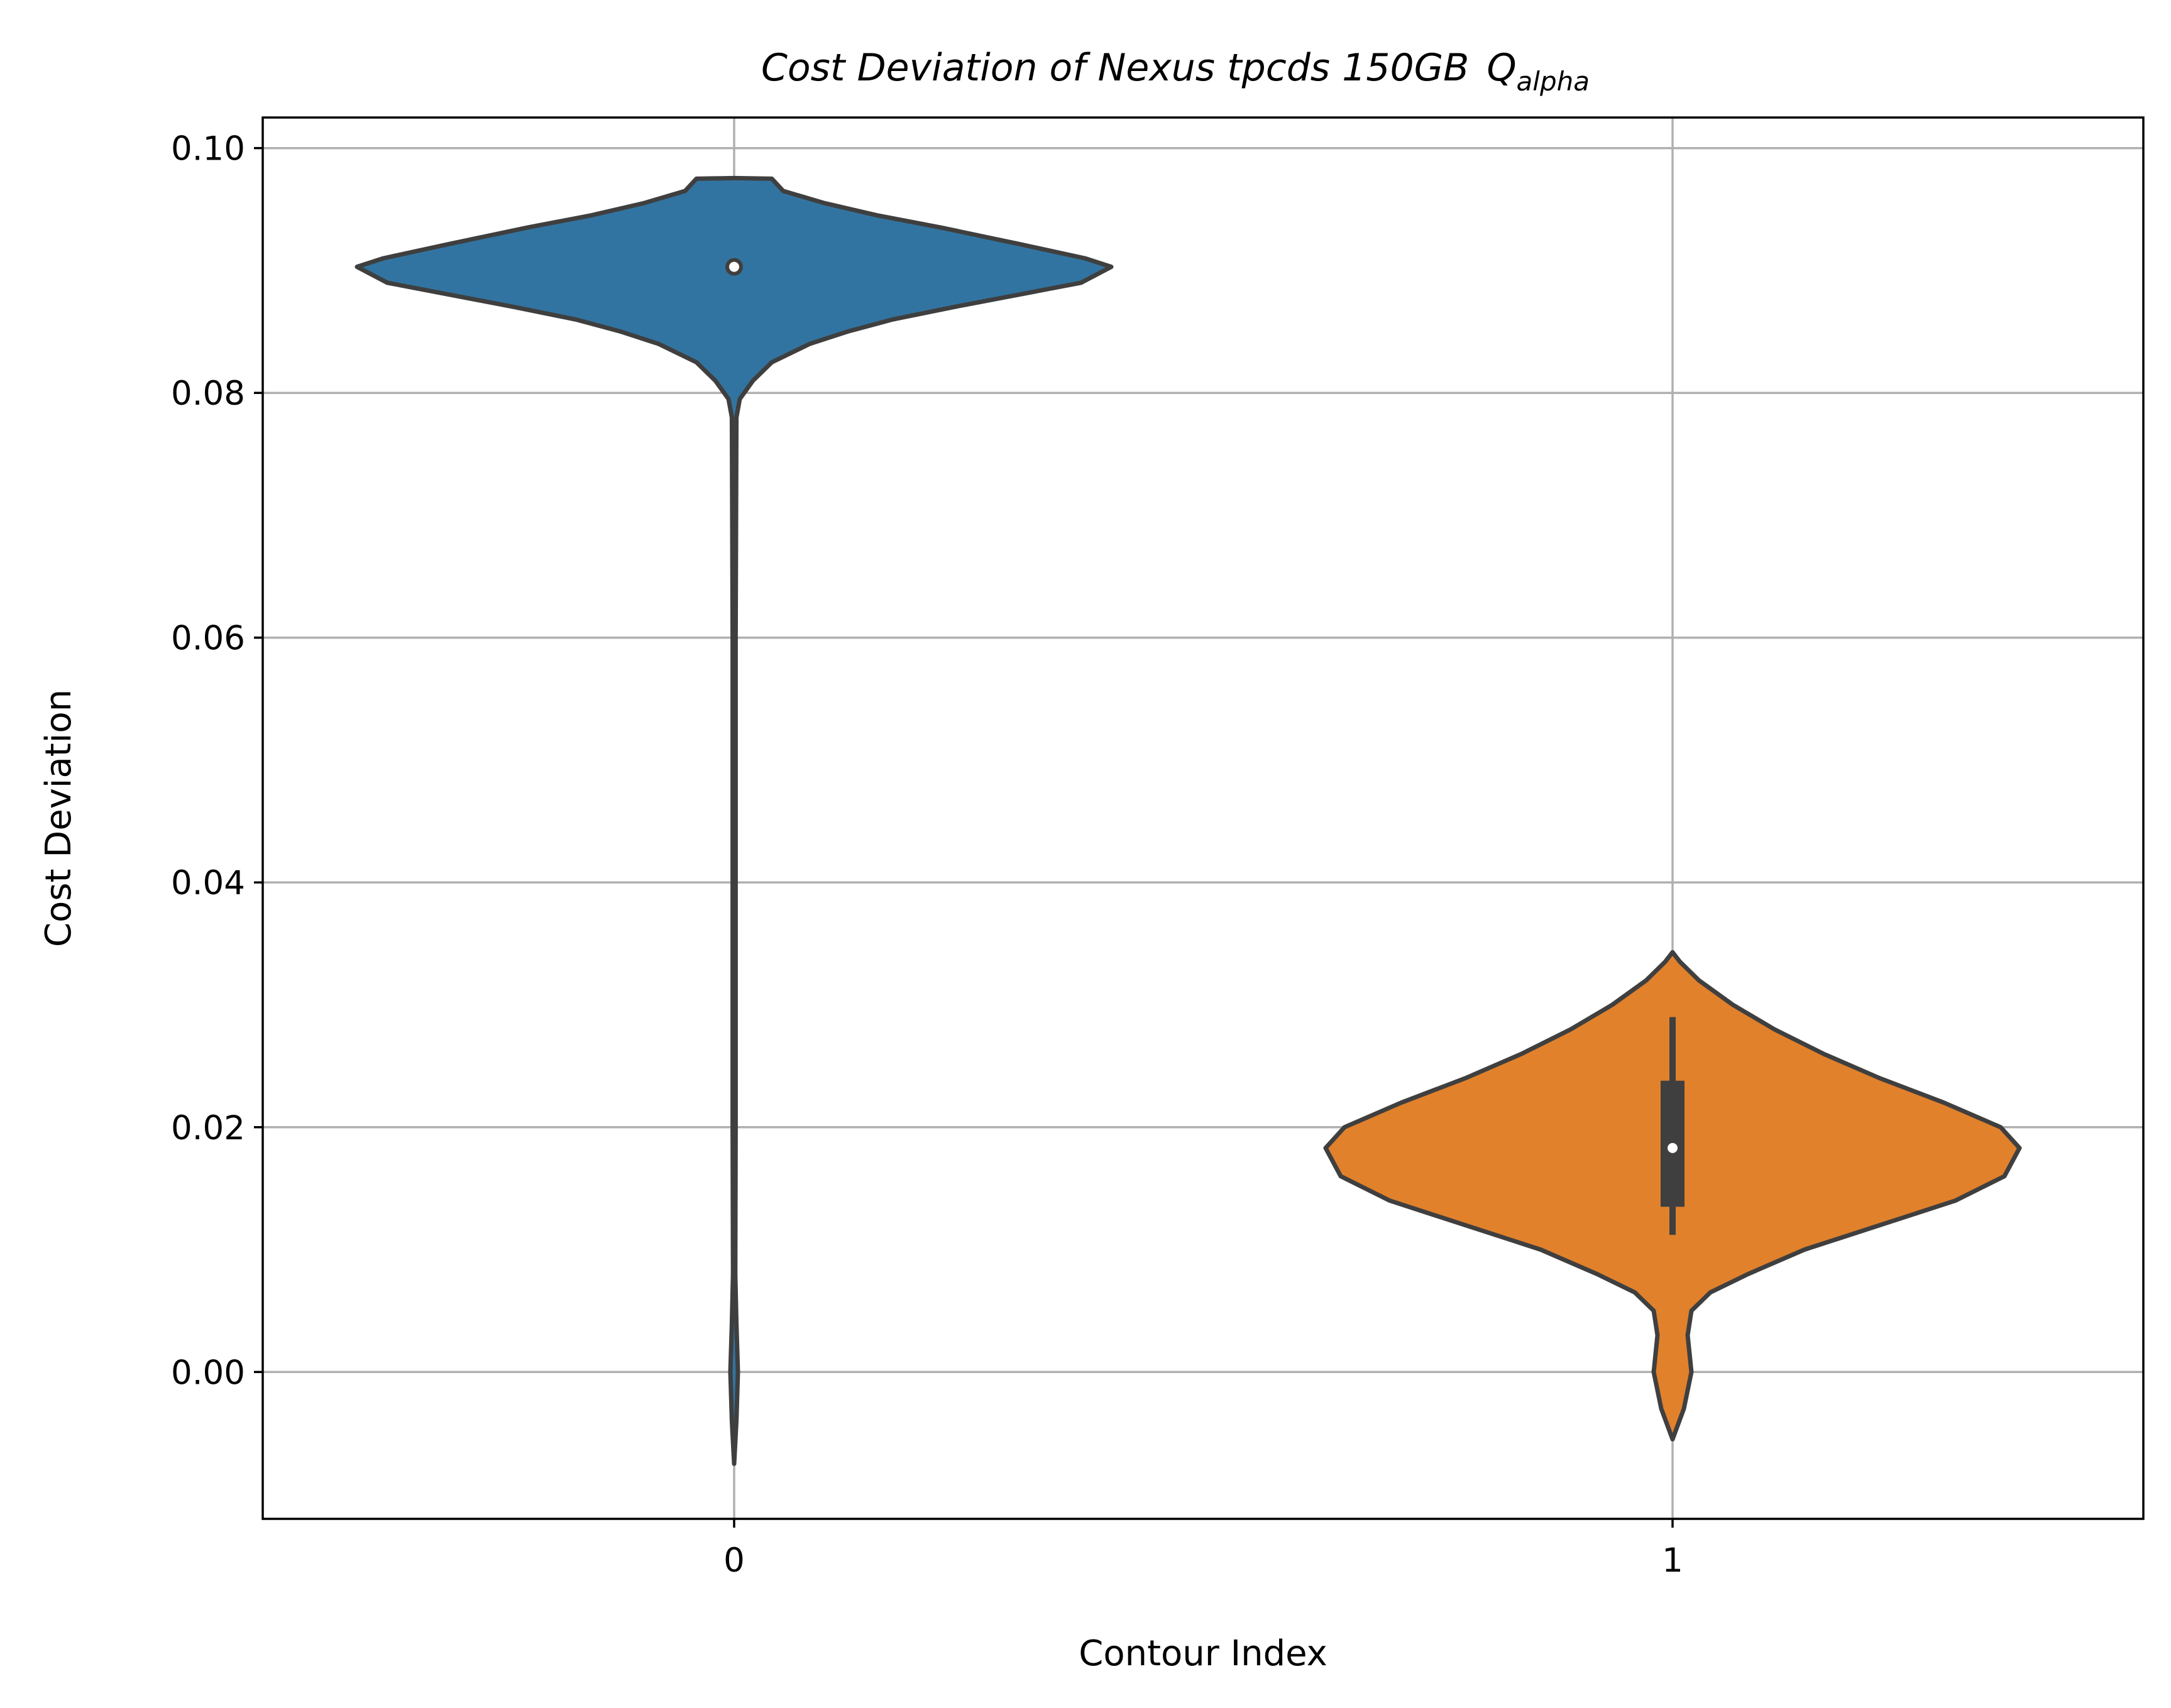  What do you see at coordinates (1203, 1653) in the screenshot?
I see `x-axis-label: Contour Index` at bounding box center [1203, 1653].